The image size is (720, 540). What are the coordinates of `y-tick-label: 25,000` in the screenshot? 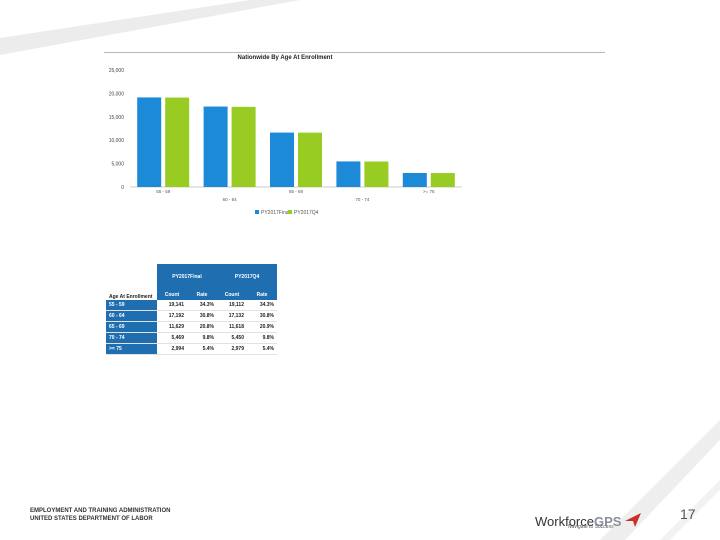 It's located at (117, 71).